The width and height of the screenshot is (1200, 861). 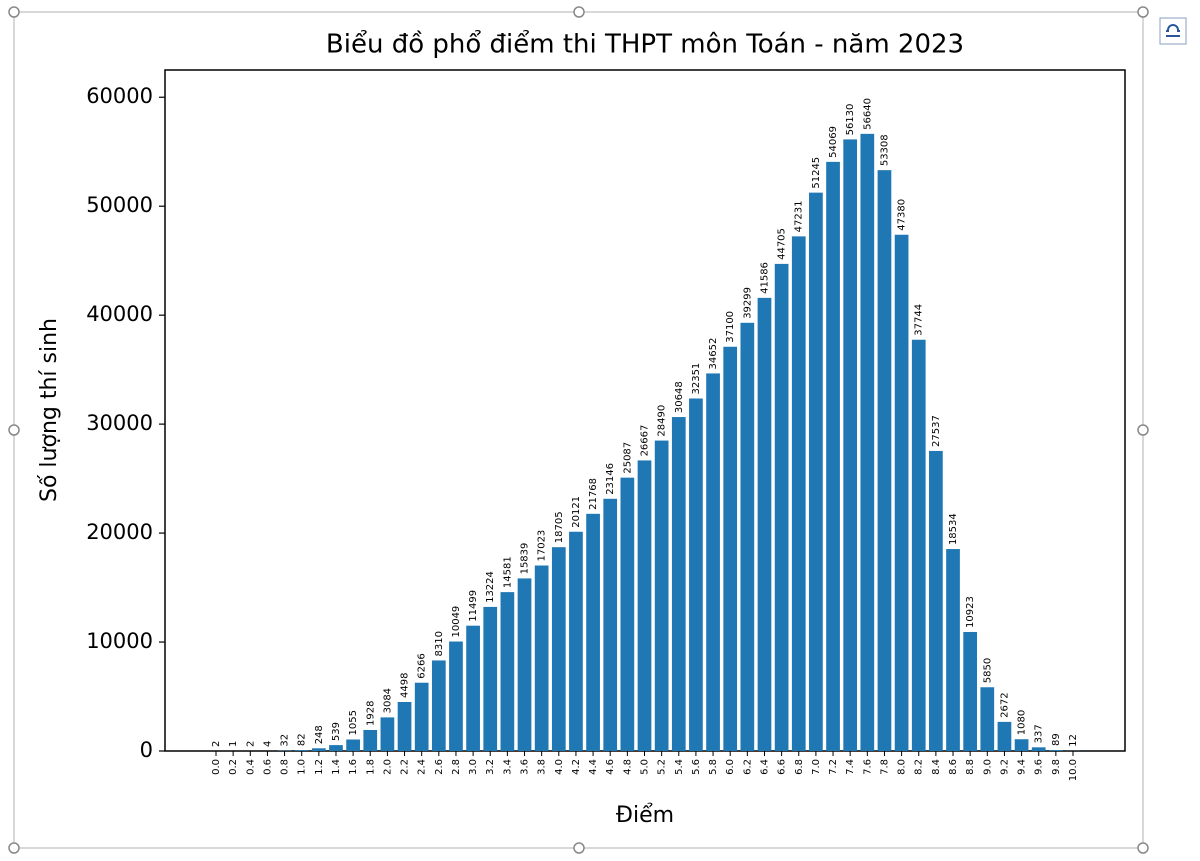 What do you see at coordinates (902, 767) in the screenshot?
I see `x-tick-label: 8.0` at bounding box center [902, 767].